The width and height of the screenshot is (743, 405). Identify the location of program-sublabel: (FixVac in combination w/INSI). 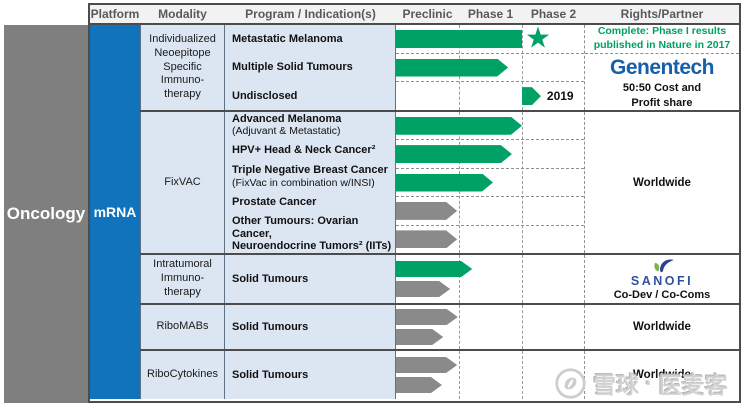
(303, 182).